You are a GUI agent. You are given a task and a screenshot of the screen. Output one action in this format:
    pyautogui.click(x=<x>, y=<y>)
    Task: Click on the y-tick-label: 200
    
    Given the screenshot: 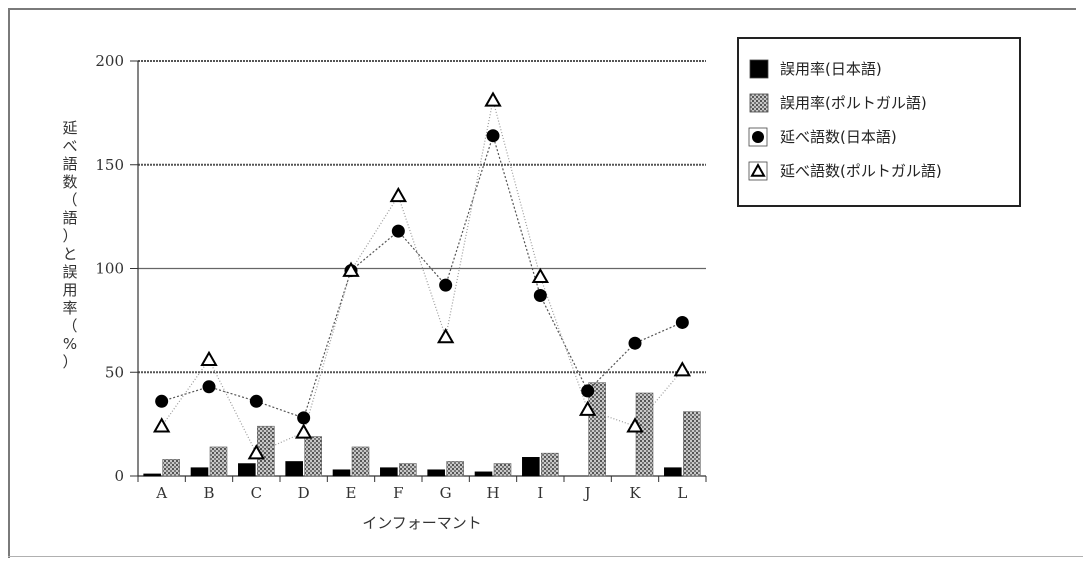 What is the action you would take?
    pyautogui.click(x=109, y=61)
    